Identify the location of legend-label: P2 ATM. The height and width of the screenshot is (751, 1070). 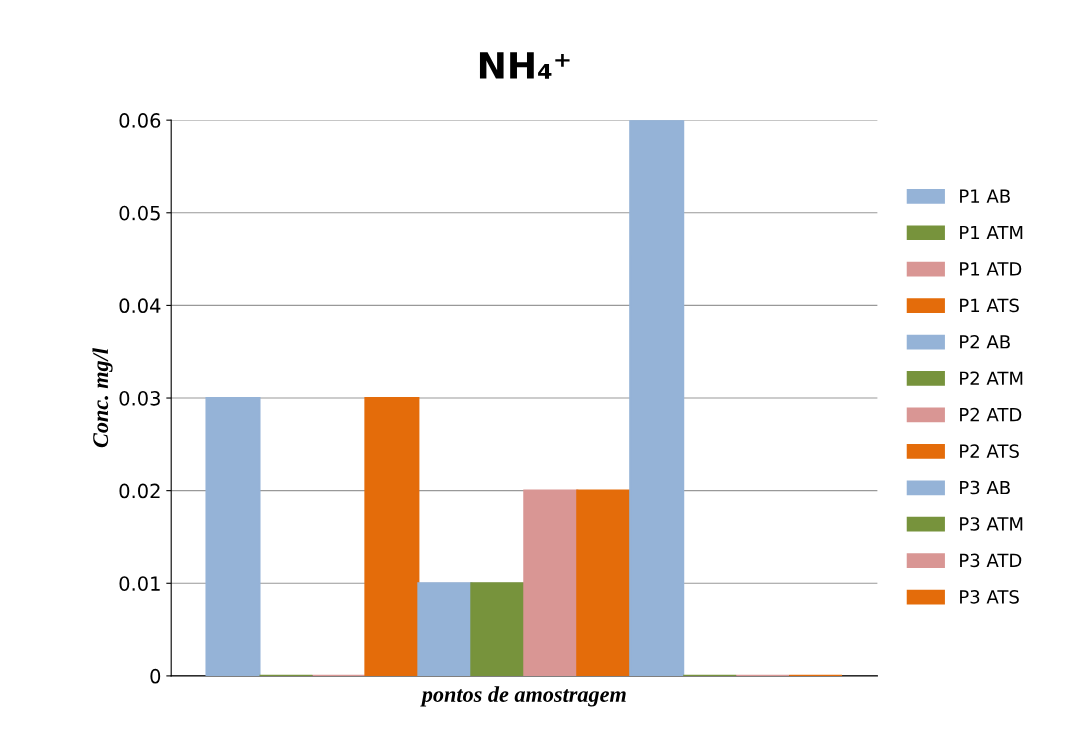
(991, 378).